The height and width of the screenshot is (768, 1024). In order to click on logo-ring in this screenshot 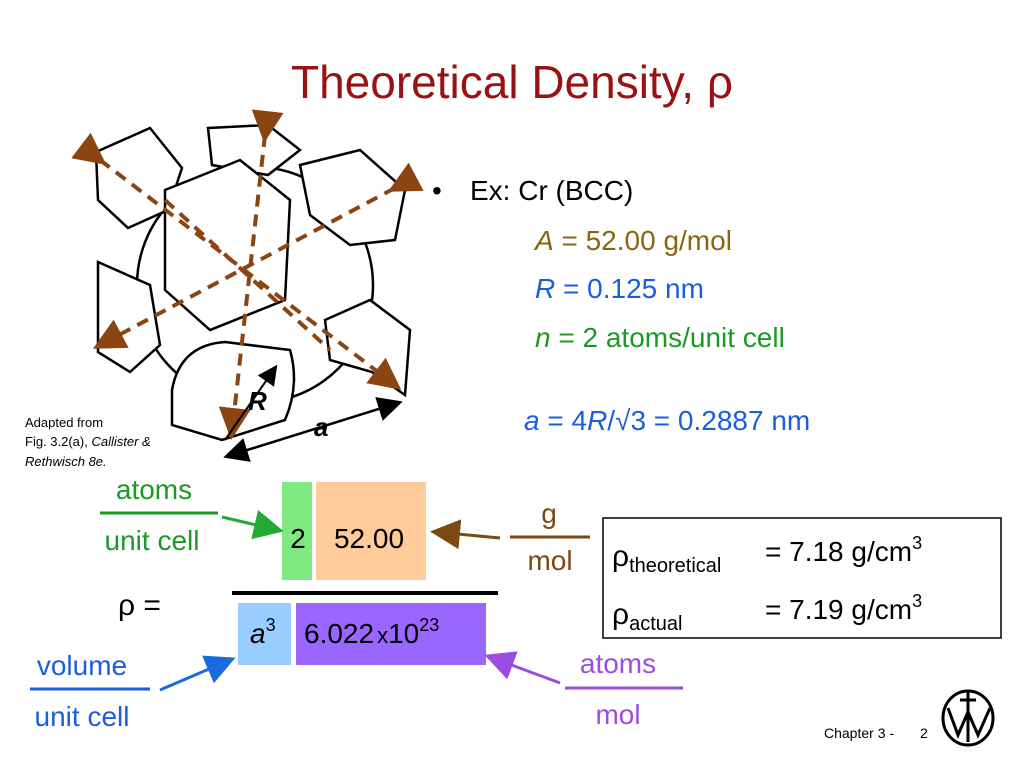, I will do `click(968, 718)`.